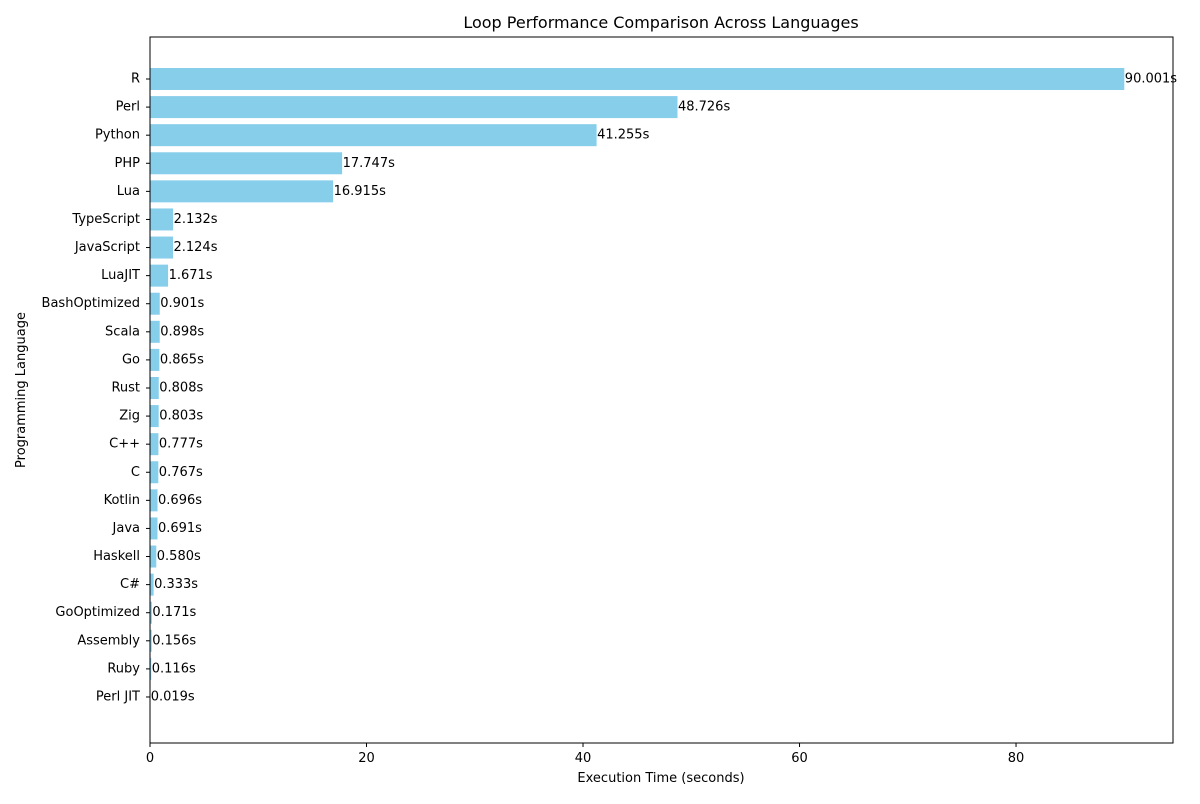  Describe the element at coordinates (123, 668) in the screenshot. I see `y-tick-label-ruby: Ruby` at that location.